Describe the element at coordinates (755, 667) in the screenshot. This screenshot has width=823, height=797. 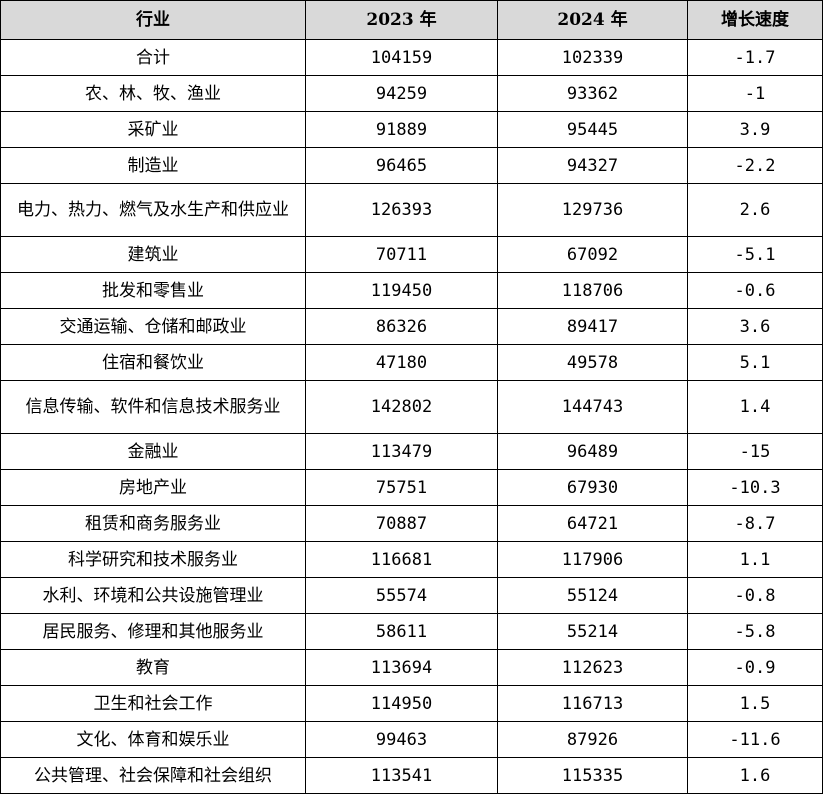
I see `growth-cell: -0.9` at that location.